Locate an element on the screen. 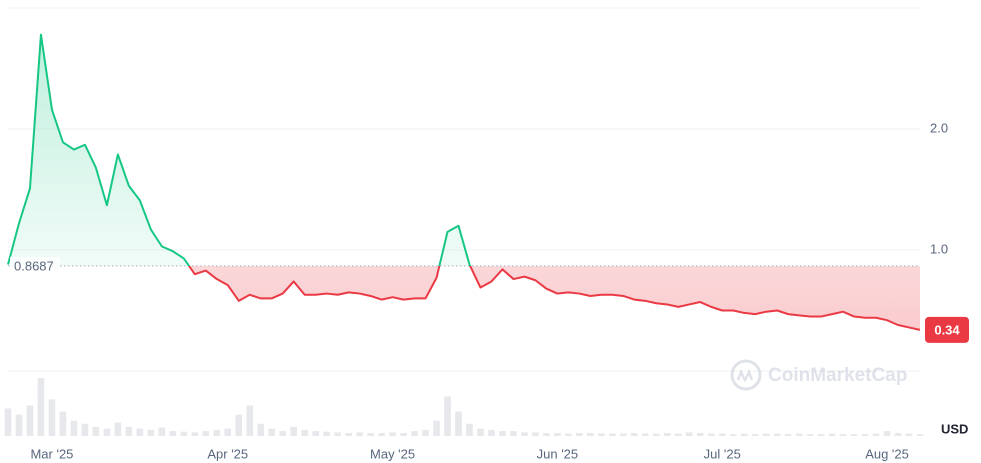  current-price-label: 0.34 is located at coordinates (947, 329).